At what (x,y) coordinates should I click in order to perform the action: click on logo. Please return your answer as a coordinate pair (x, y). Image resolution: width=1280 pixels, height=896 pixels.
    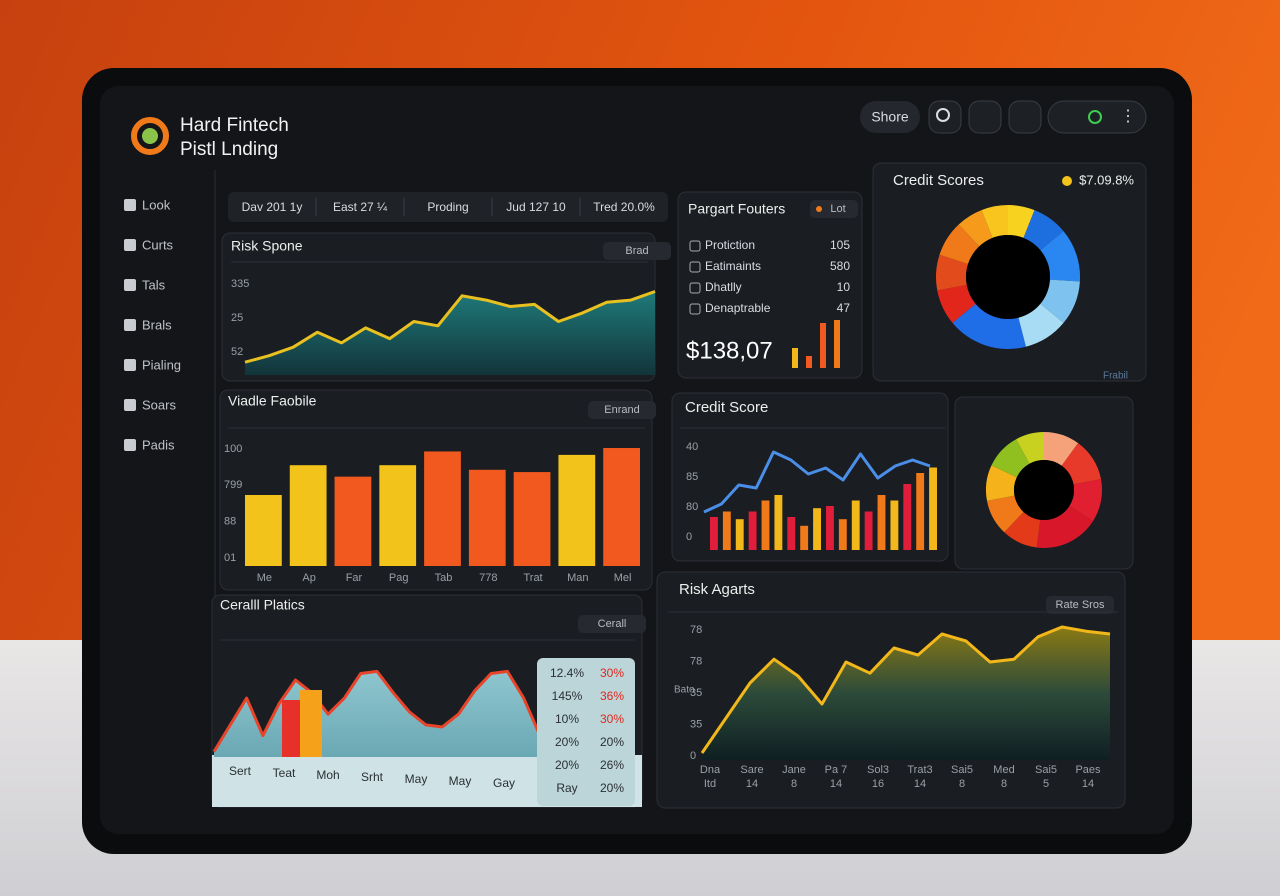
    Looking at the image, I should click on (150, 136).